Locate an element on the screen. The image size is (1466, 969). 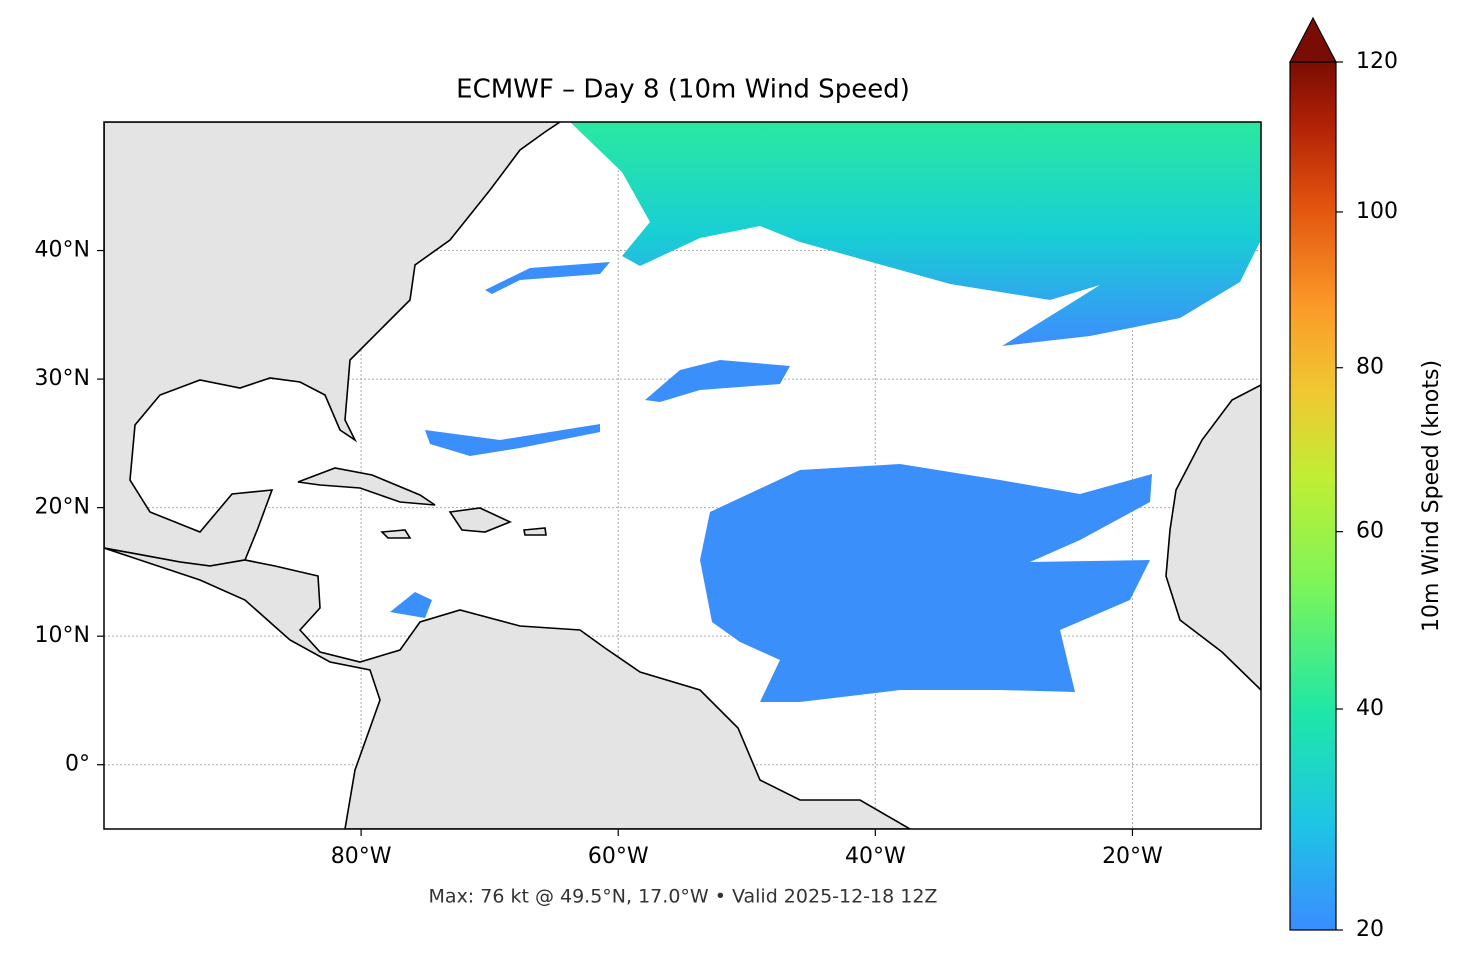
colorbar-tick-label: 60 is located at coordinates (1370, 531).